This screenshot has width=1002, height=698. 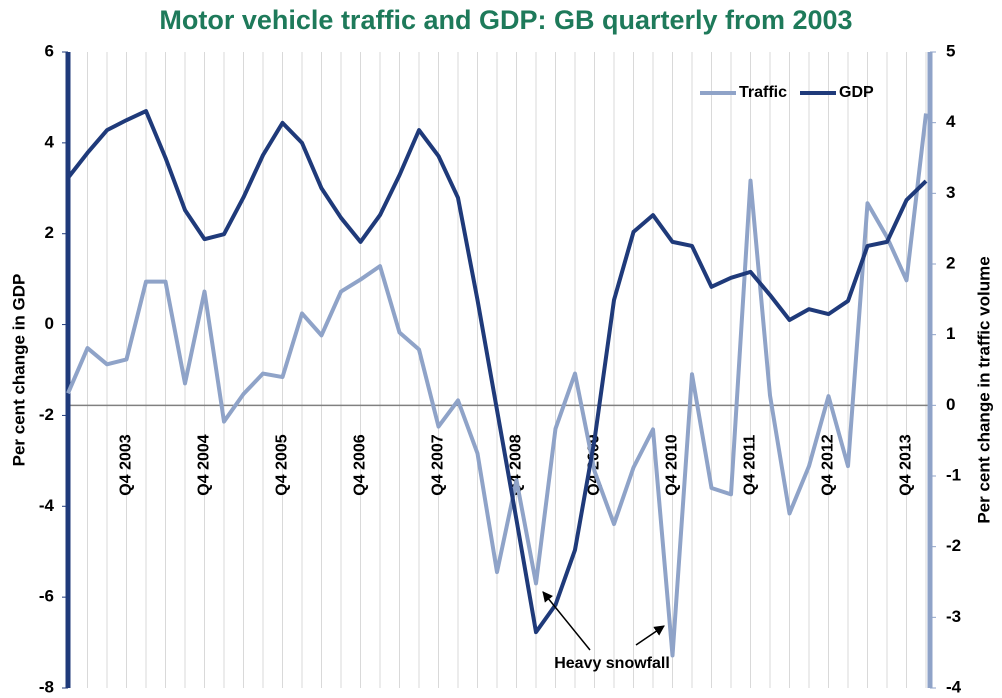 What do you see at coordinates (47, 505) in the screenshot?
I see `y-tick-label: -4` at bounding box center [47, 505].